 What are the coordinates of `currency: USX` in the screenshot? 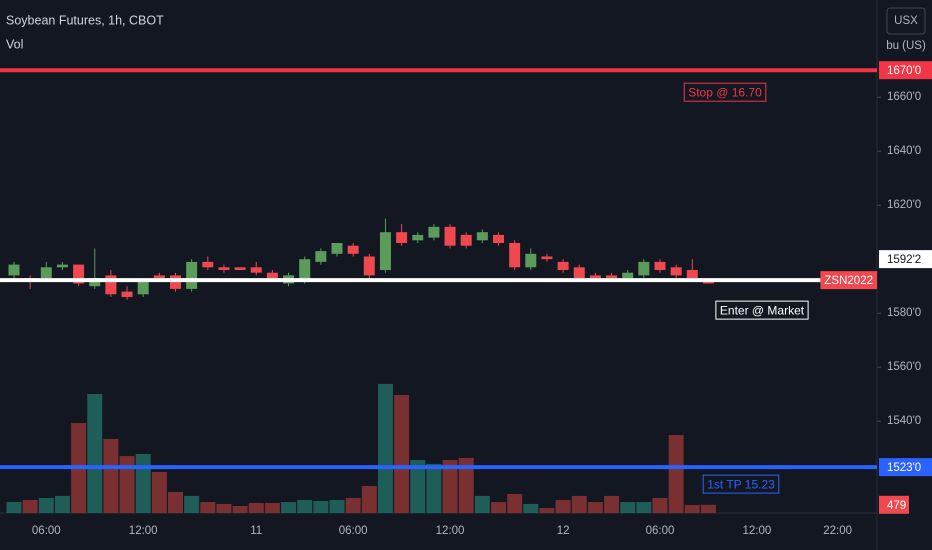 It's located at (906, 21).